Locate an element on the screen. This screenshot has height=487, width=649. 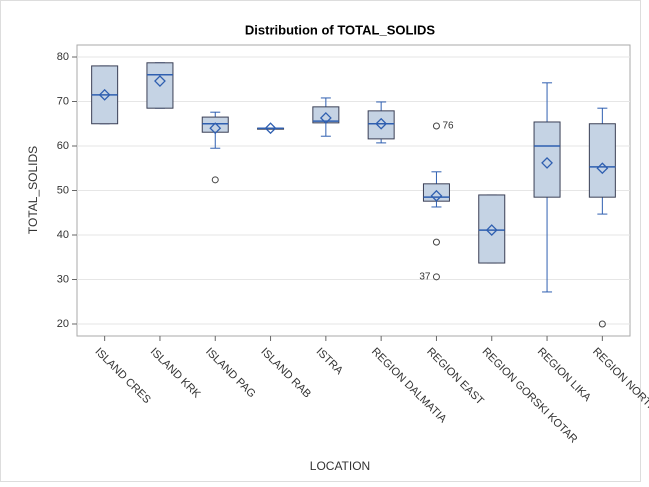
y-tick-label: 70 is located at coordinates (63, 101).